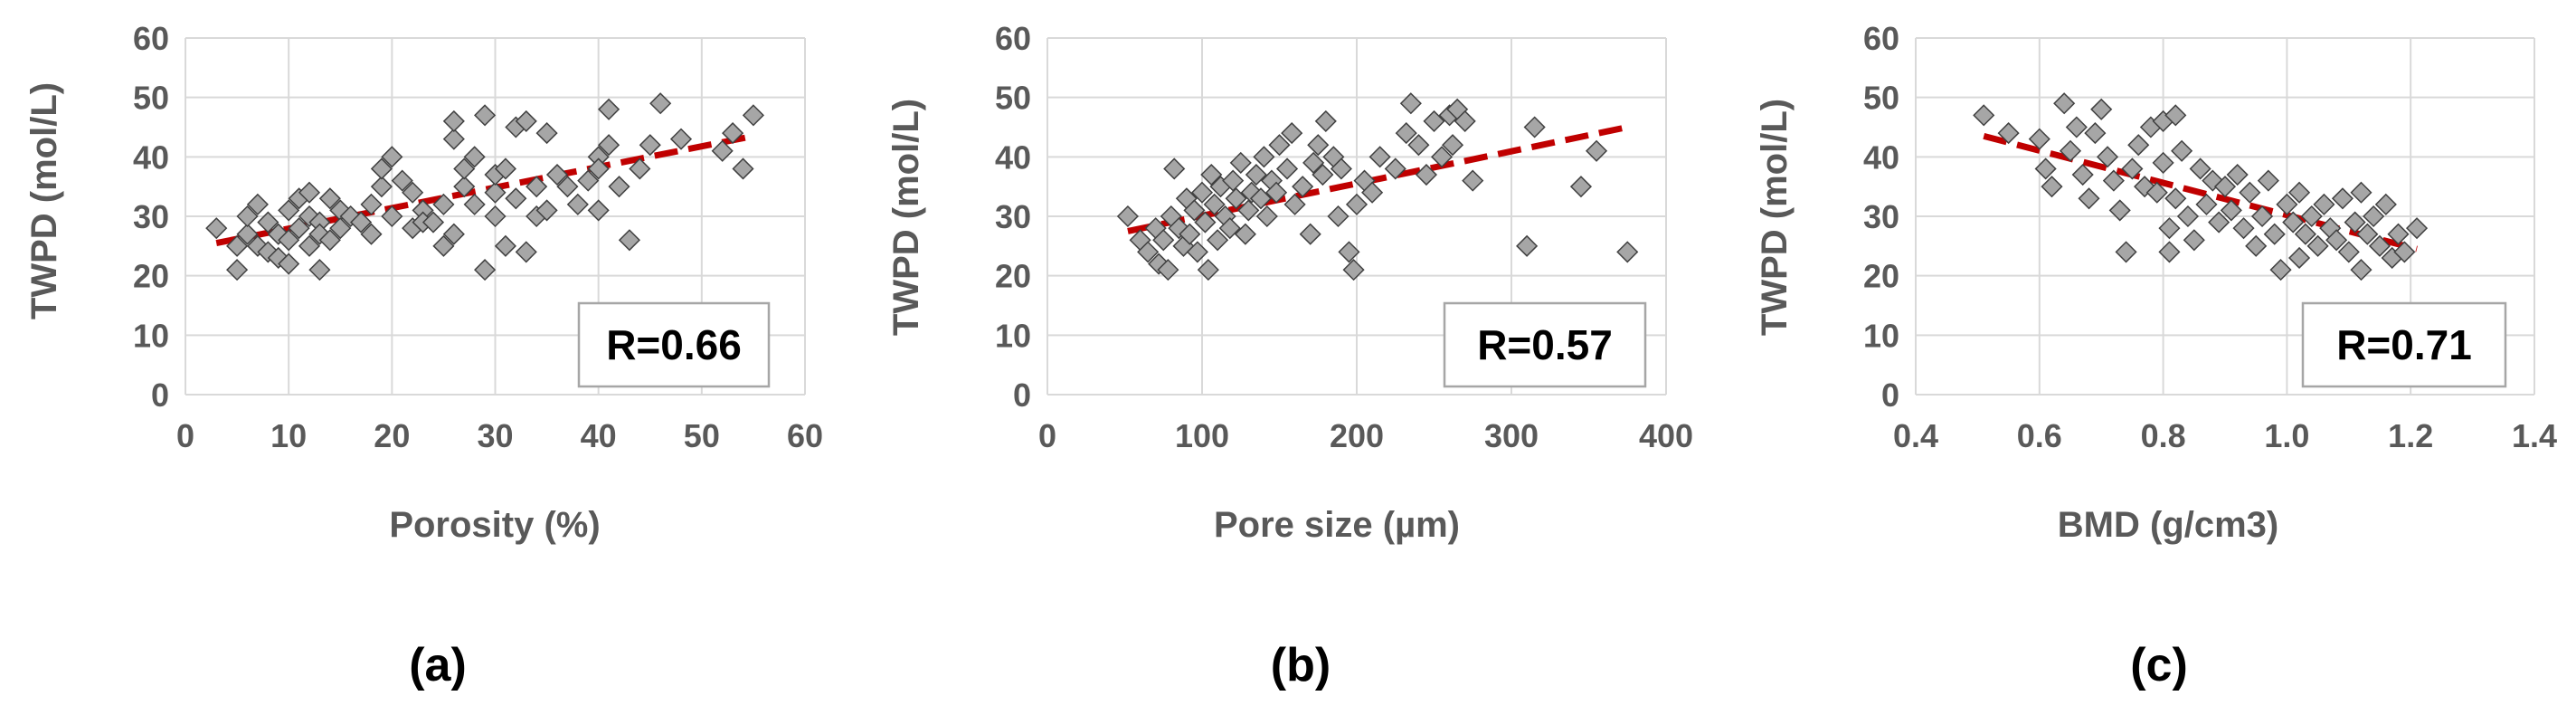 The height and width of the screenshot is (715, 2576). Describe the element at coordinates (1881, 217) in the screenshot. I see `panel-c-yticks: 0 10 20 30 40 50 60` at that location.